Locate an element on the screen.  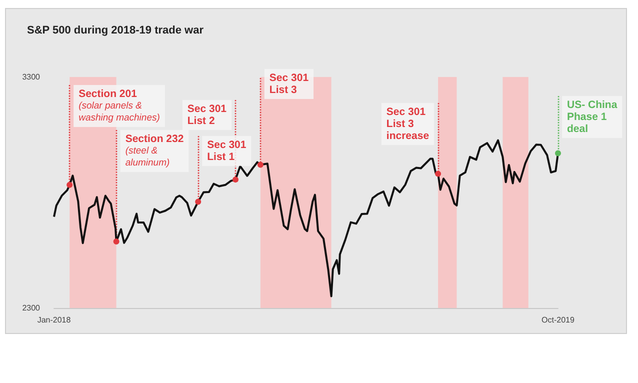
ref-line-label: Sec 301 List 1 is located at coordinates (226, 151).